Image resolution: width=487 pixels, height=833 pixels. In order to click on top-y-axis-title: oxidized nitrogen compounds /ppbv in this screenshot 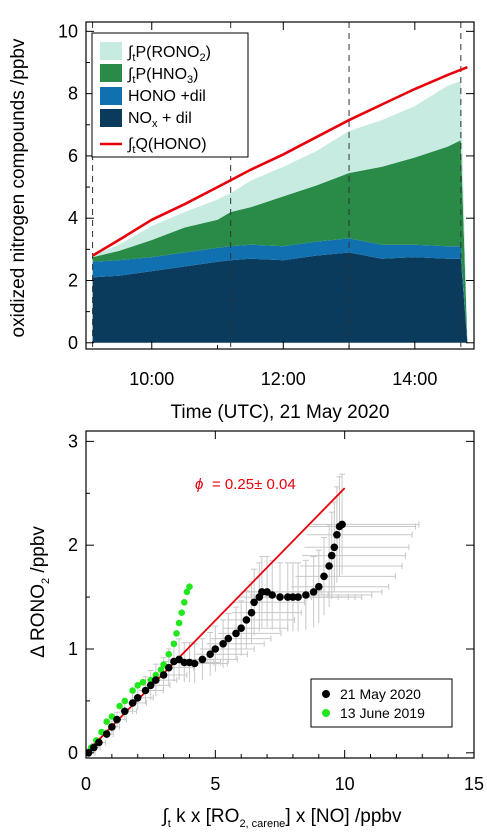, I will do `click(18, 187)`.